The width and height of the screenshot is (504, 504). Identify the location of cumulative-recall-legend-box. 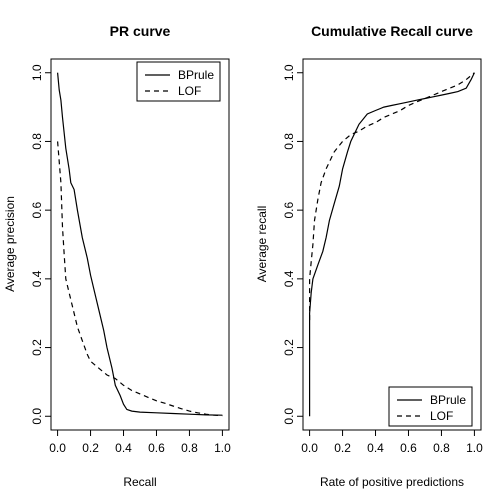
(430, 406).